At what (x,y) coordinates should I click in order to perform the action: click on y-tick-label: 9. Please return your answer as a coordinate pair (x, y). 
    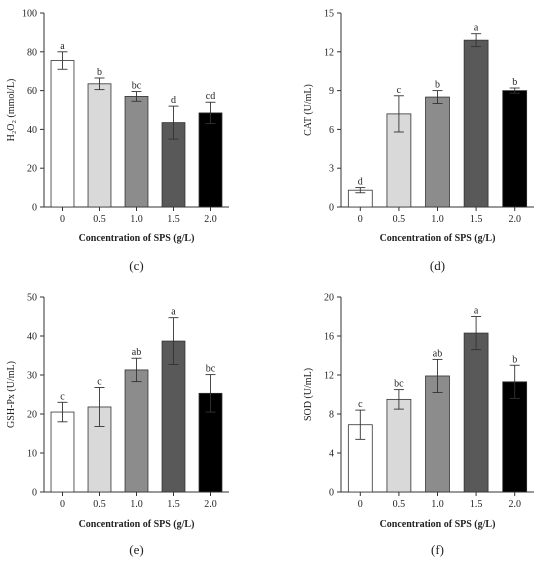
    Looking at the image, I should click on (331, 91).